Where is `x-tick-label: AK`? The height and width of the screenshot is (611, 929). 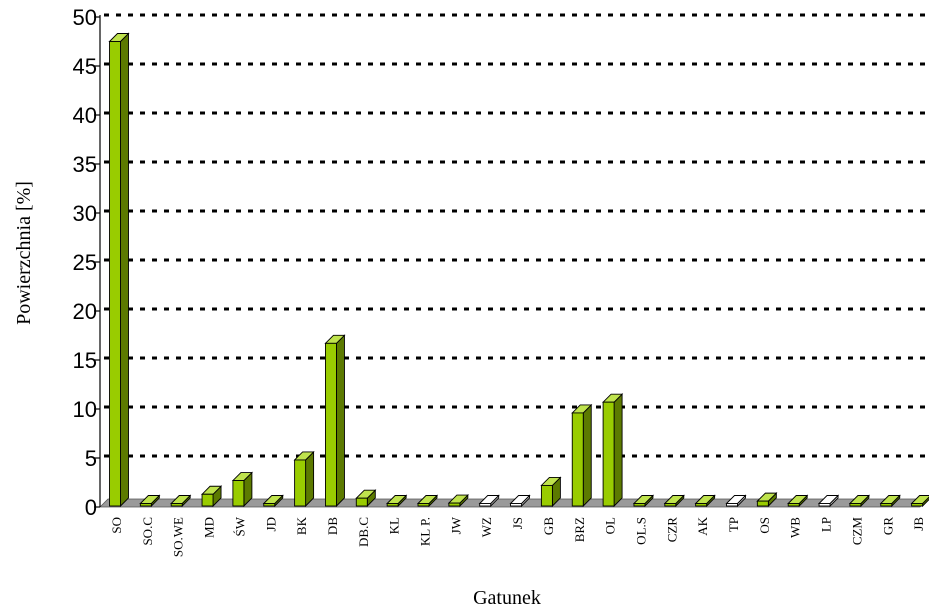 x-tick-label: AK is located at coordinates (702, 525).